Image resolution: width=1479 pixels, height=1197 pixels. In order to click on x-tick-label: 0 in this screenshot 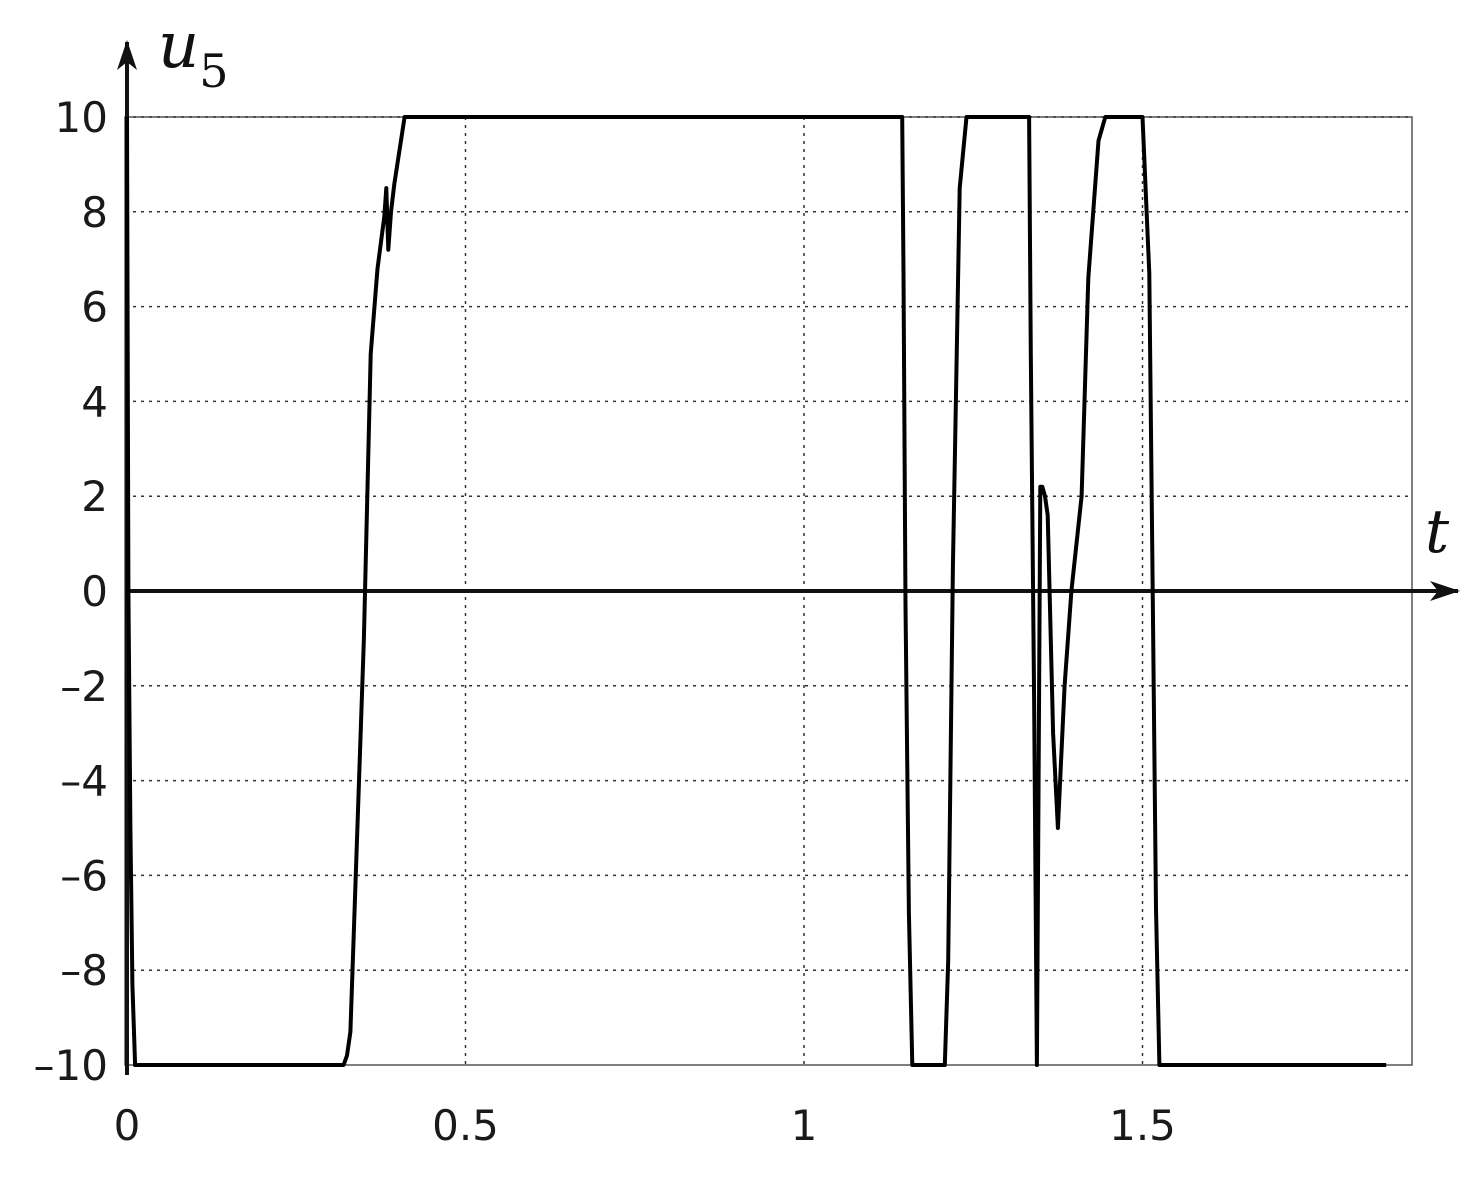, I will do `click(127, 1125)`.